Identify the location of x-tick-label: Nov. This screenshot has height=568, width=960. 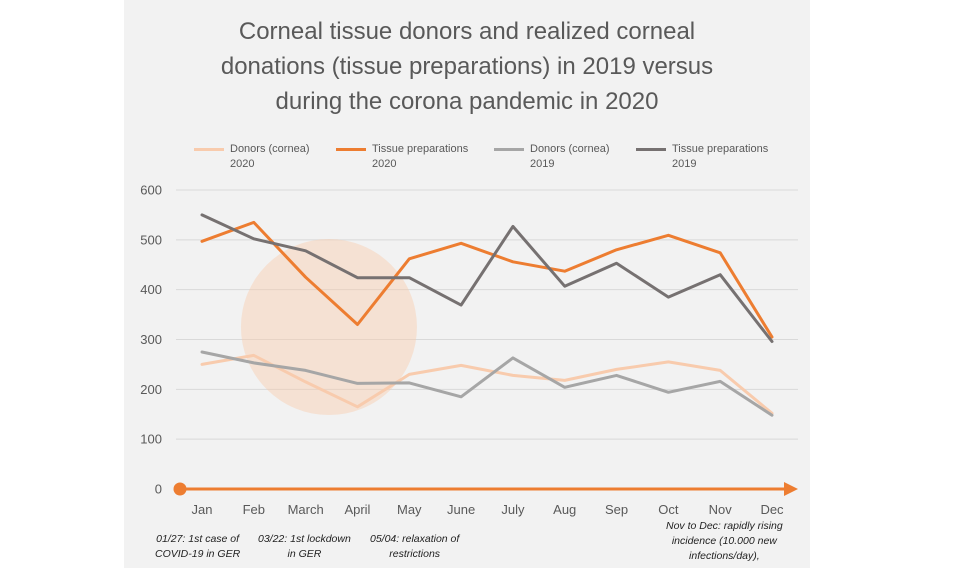
(721, 509).